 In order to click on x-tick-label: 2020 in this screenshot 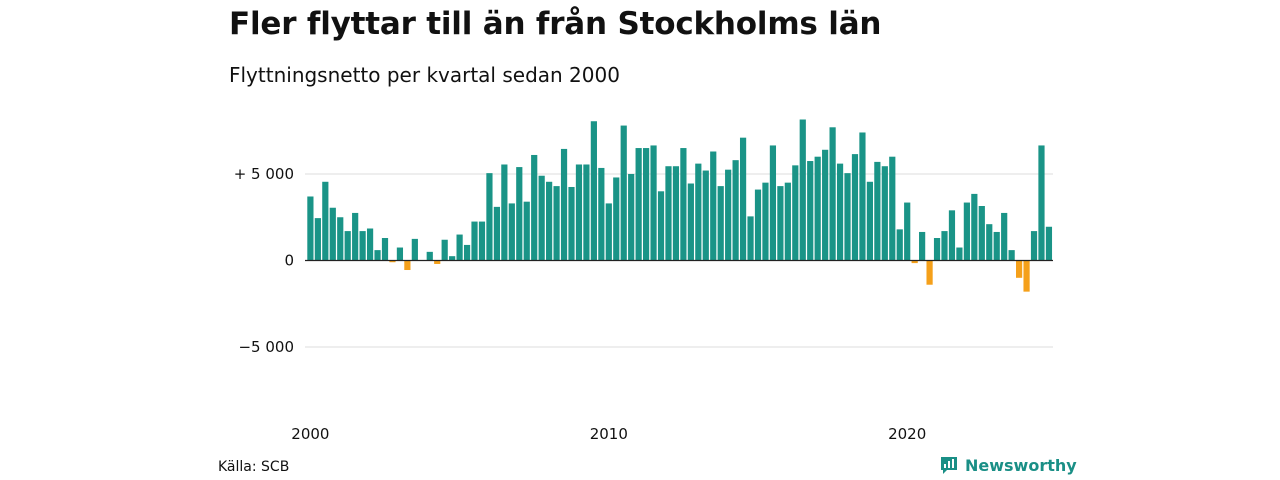, I will do `click(907, 434)`.